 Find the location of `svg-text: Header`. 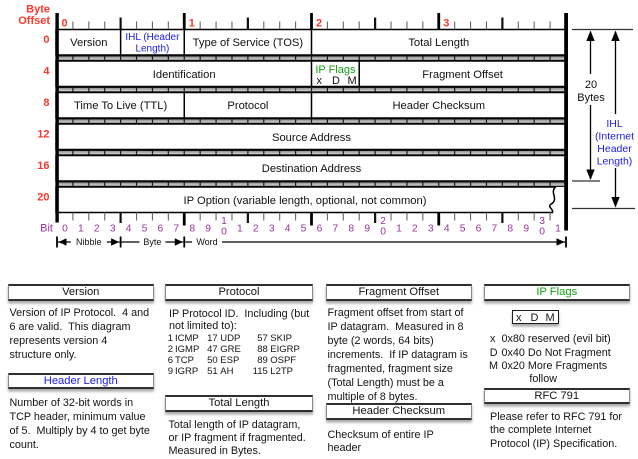

svg-text: Header is located at coordinates (614, 149).